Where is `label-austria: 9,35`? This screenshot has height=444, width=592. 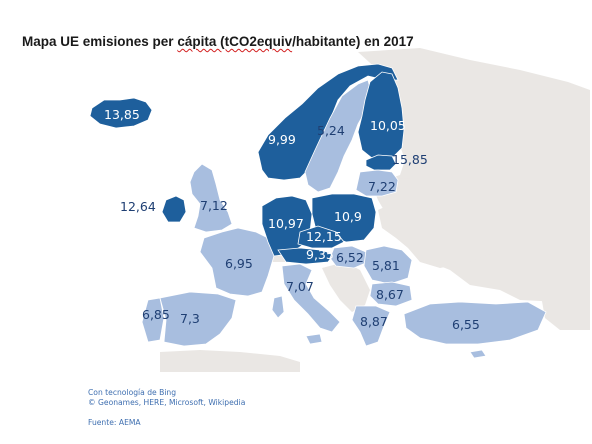 label-austria: 9,35 is located at coordinates (320, 254).